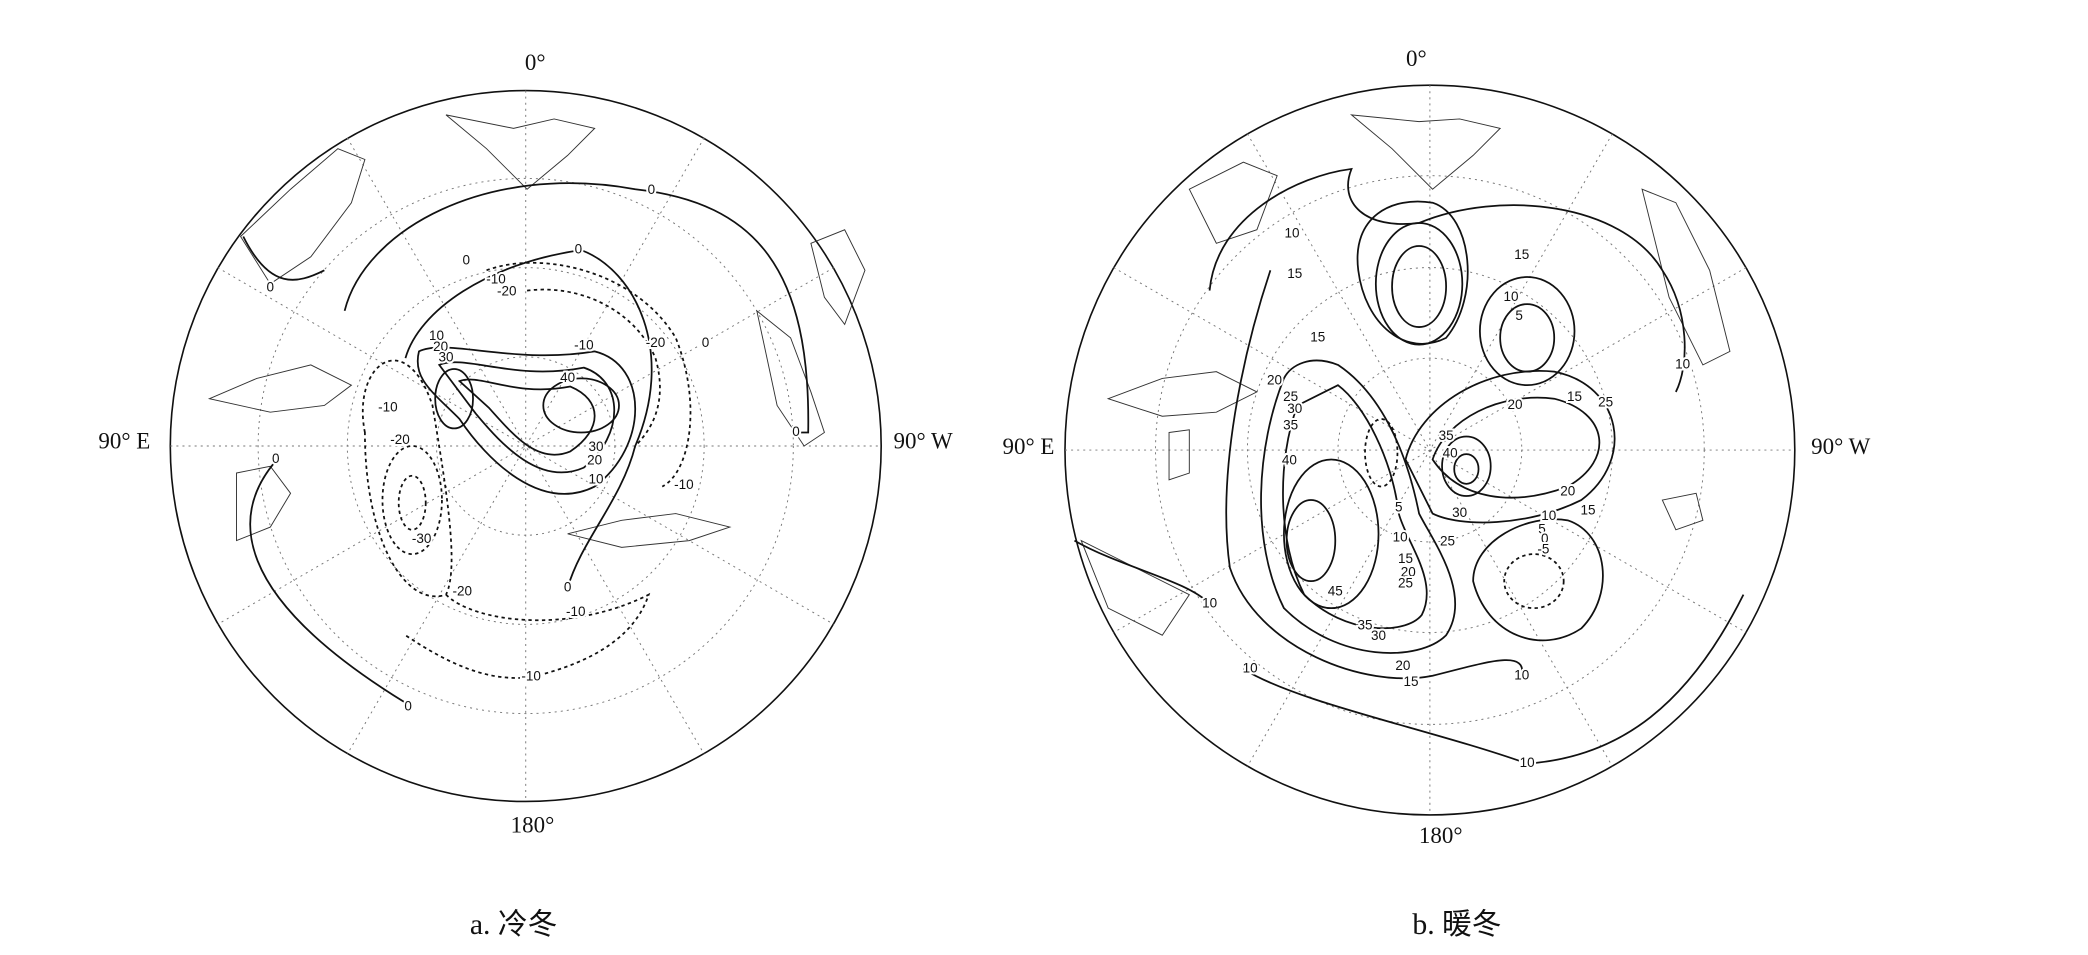 This screenshot has height=955, width=2088. Describe the element at coordinates (514, 924) in the screenshot. I see `caption: a. 冷冬` at that location.